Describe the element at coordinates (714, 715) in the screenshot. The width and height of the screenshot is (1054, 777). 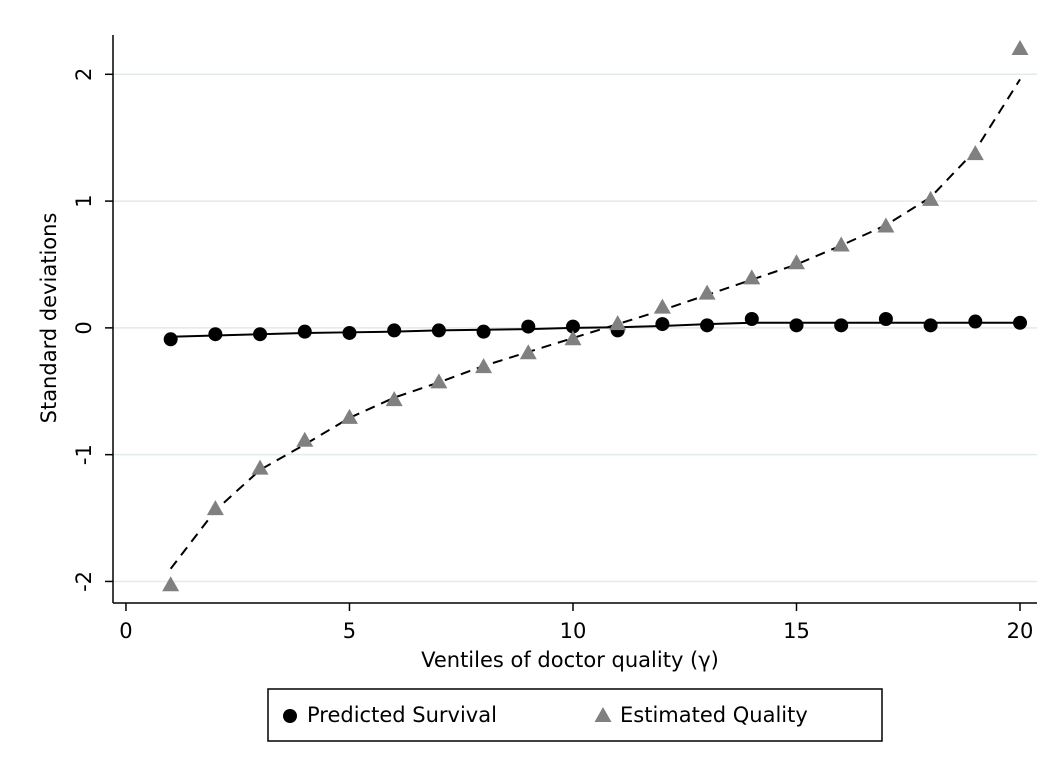
I see `legend-label: Estimated Quality` at that location.